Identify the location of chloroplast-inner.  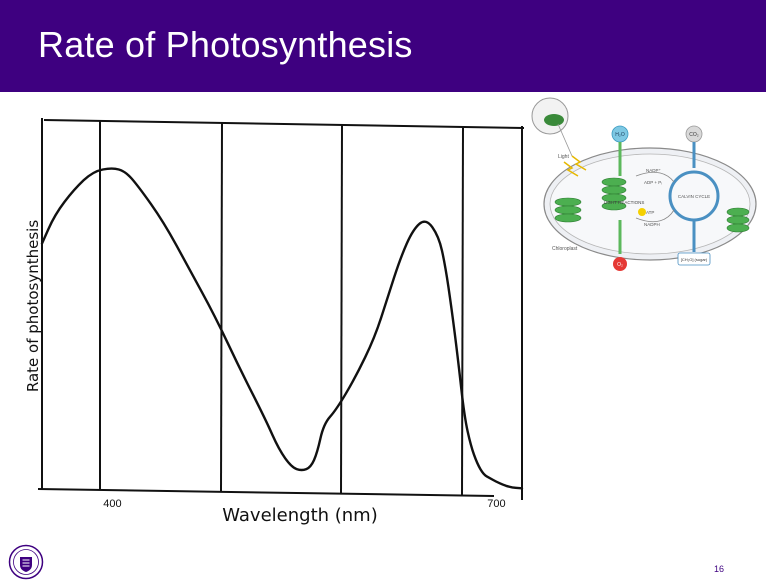
(650, 204).